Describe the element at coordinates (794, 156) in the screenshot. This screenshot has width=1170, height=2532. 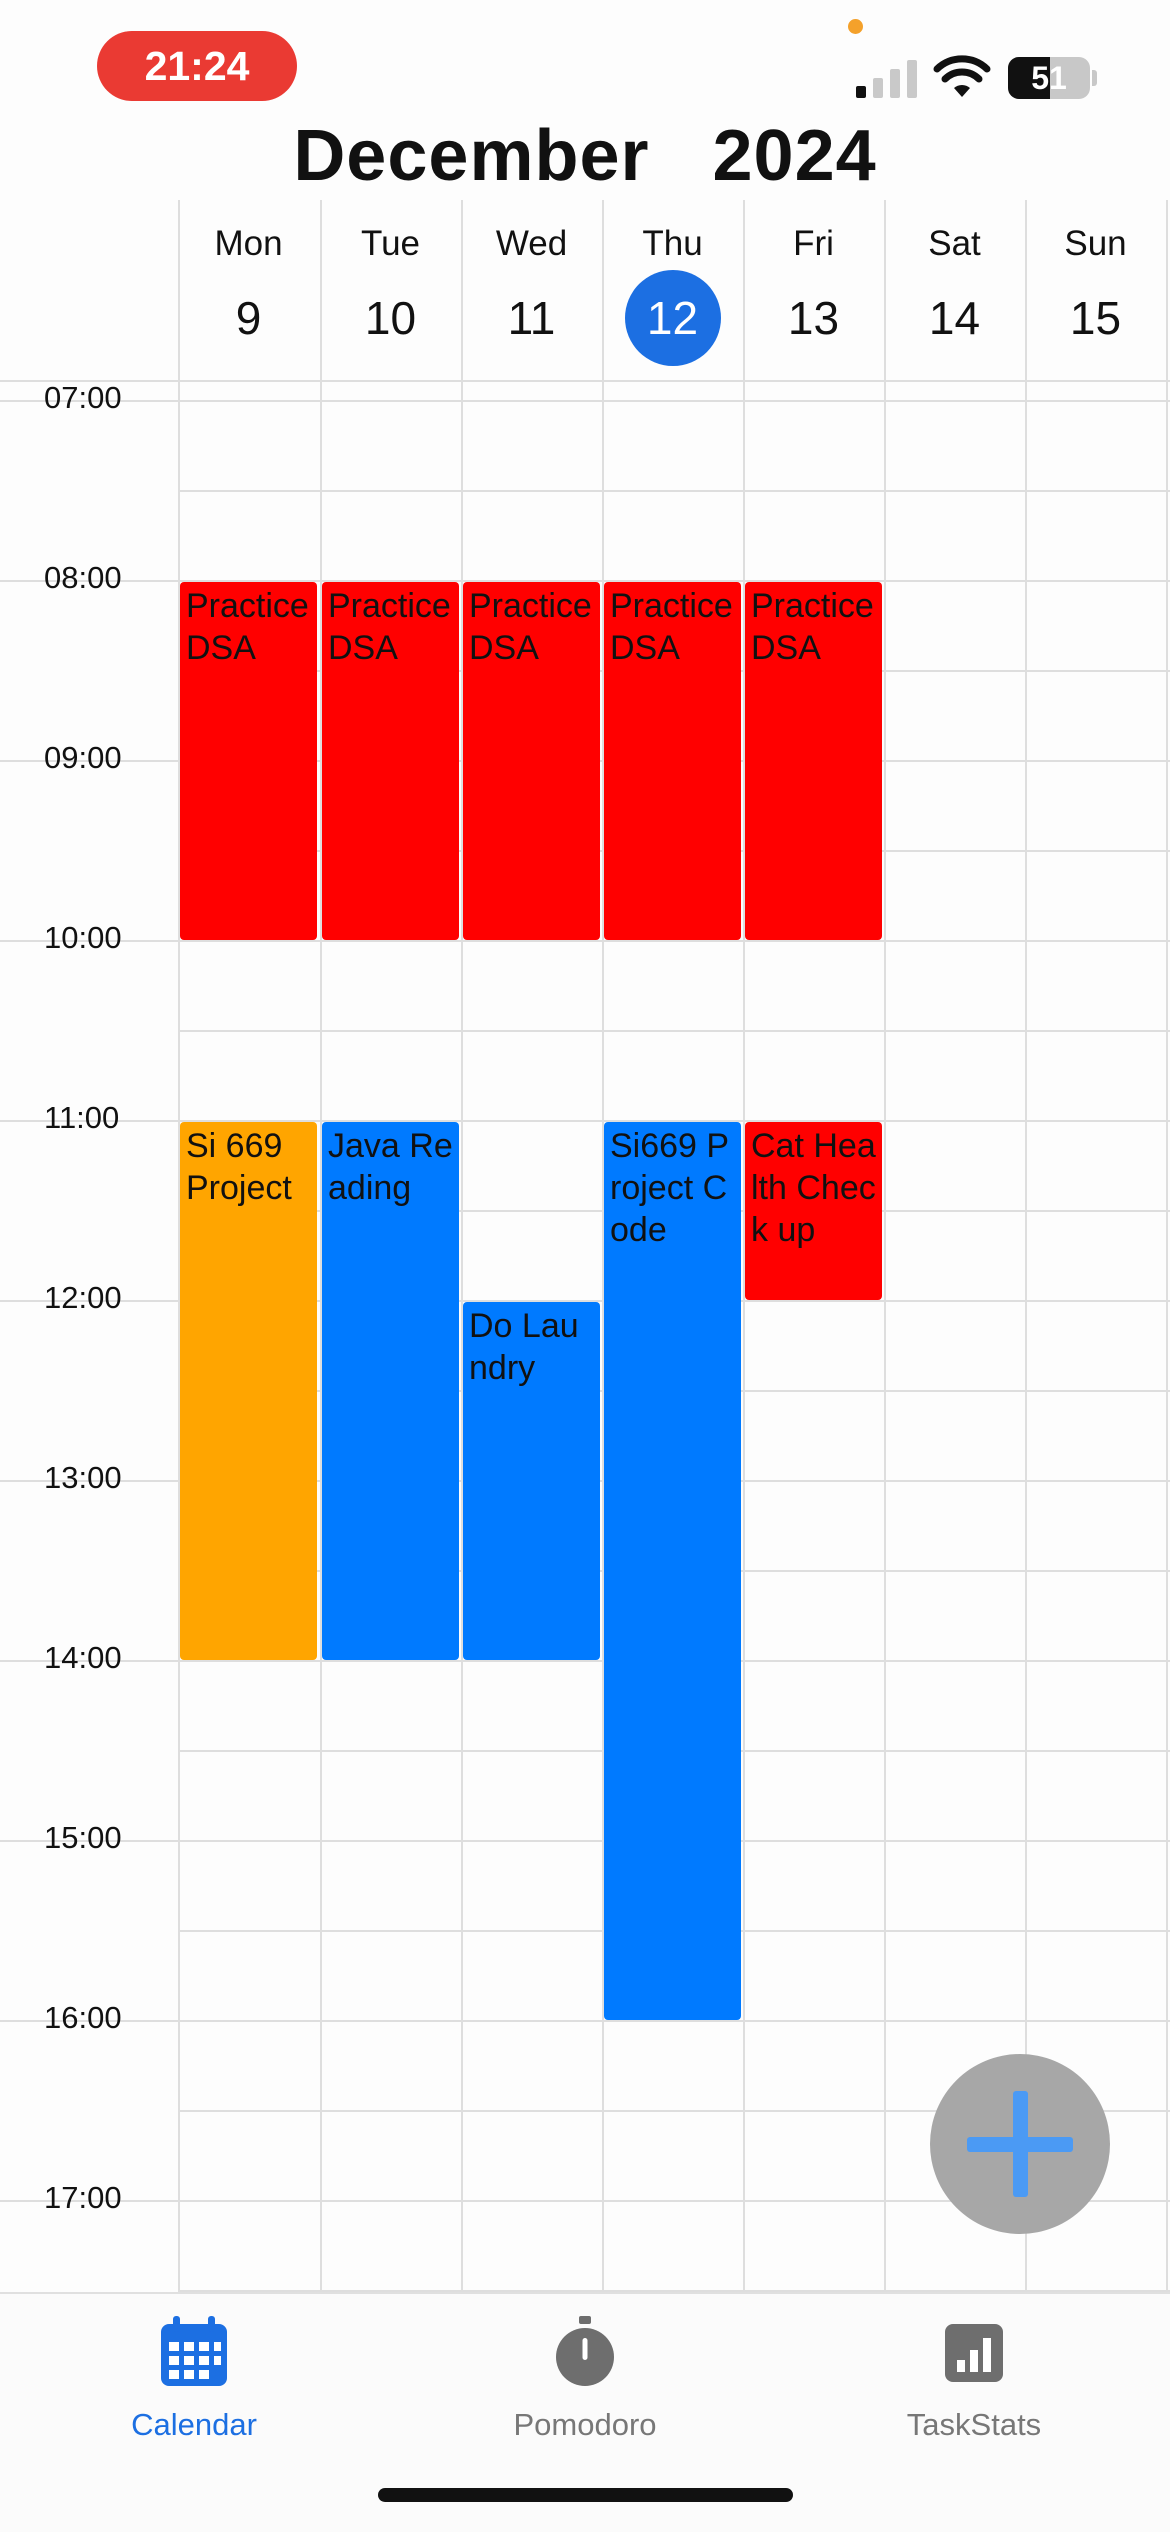
I see `year: 2024` at that location.